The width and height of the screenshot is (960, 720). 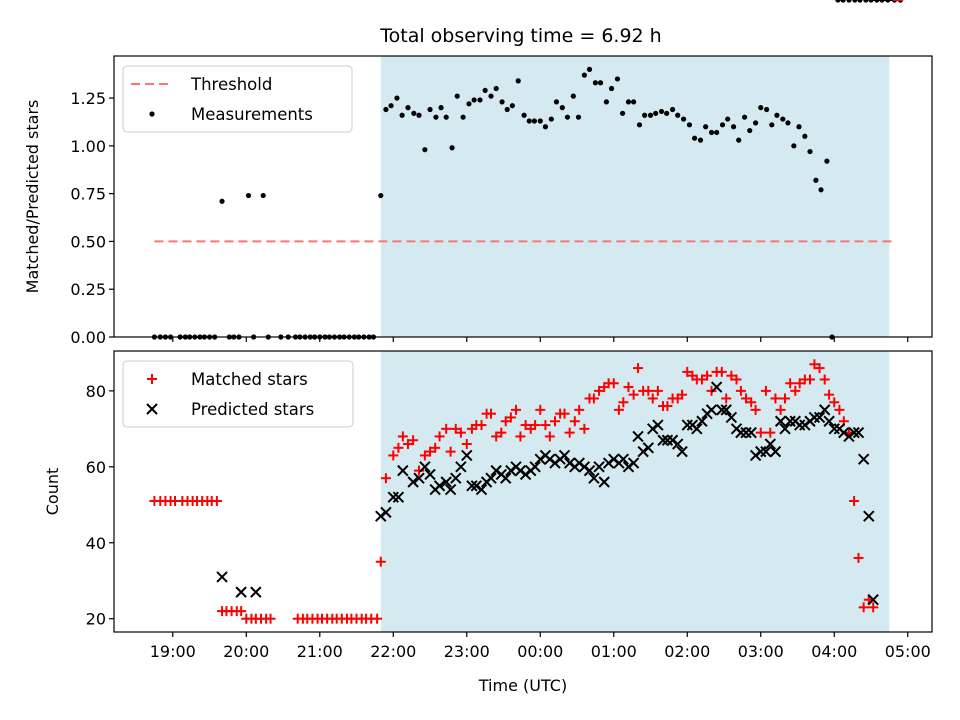 I want to click on legend-label: Threshold, so click(x=231, y=84).